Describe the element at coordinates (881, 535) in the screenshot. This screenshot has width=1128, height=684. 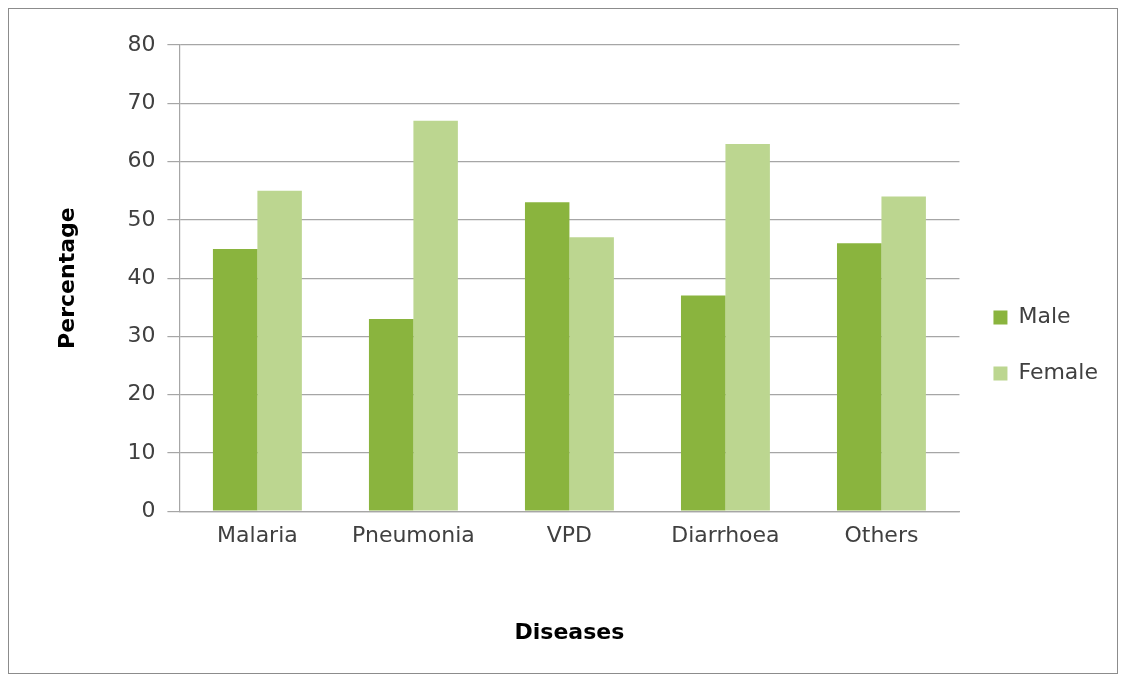
I see `x-tick-label: Others` at that location.